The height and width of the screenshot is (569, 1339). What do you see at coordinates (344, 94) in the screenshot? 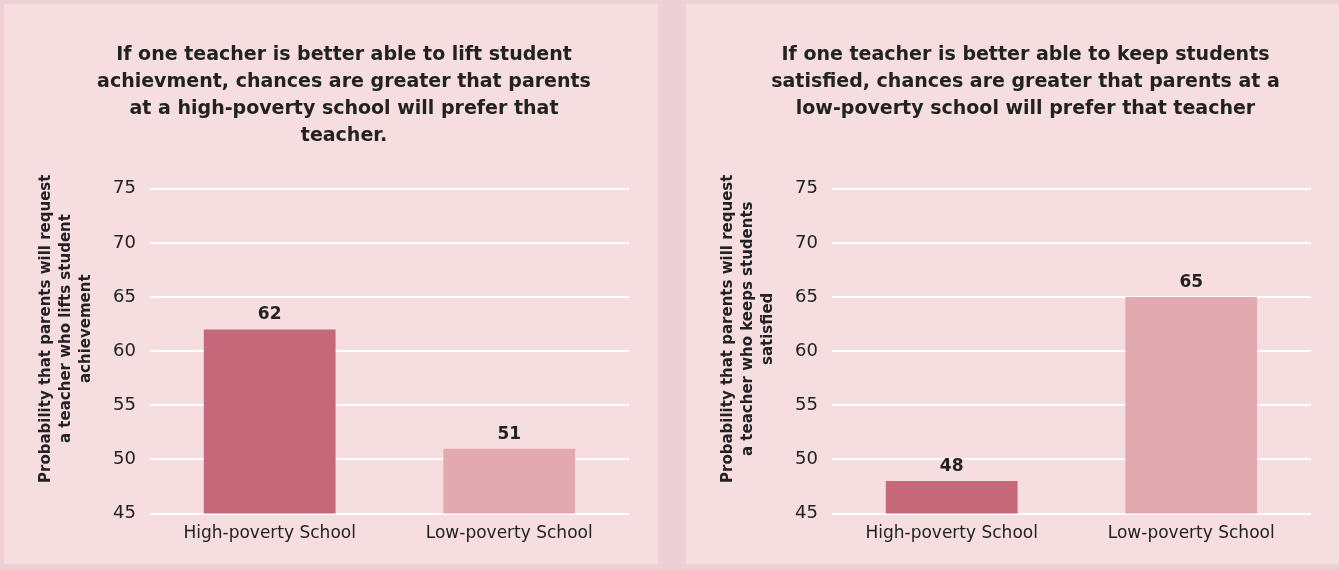
I see `chart-title: If one teacher is better able to lift student achievment, chances are greater that parents at a high-poverty school will prefer that teacher.` at bounding box center [344, 94].